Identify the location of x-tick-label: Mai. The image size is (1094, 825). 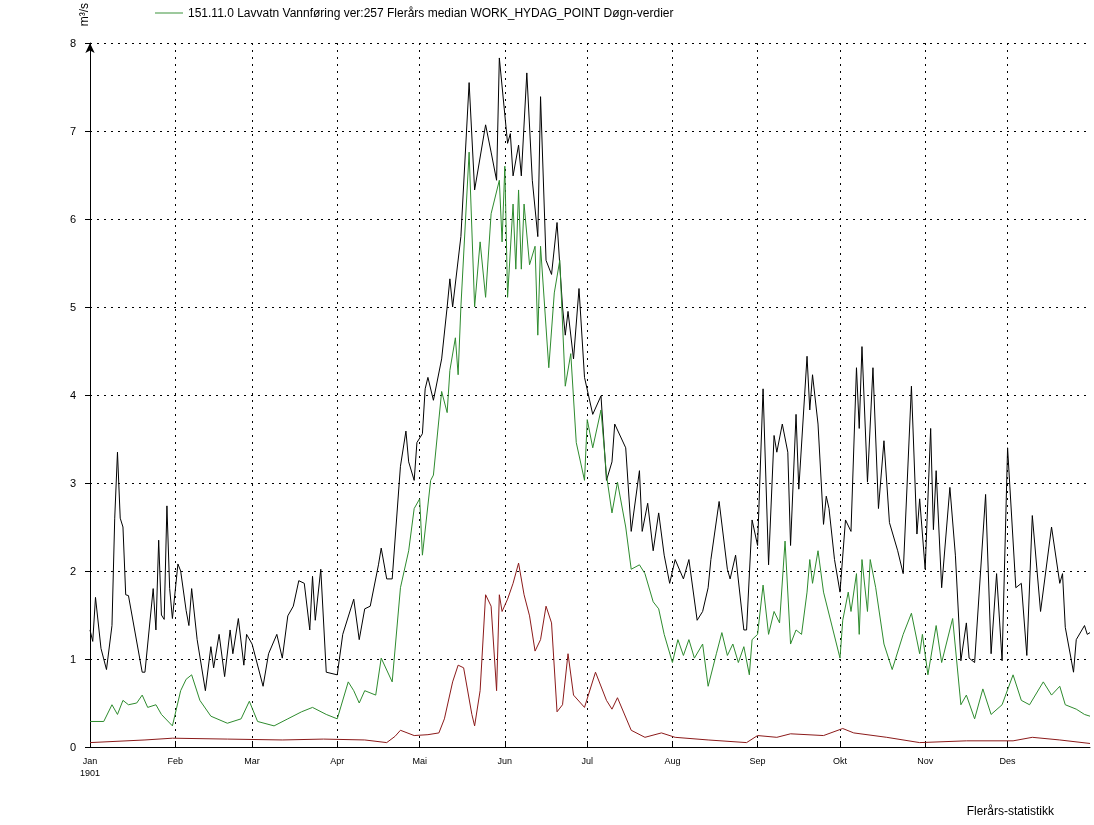
(419, 761).